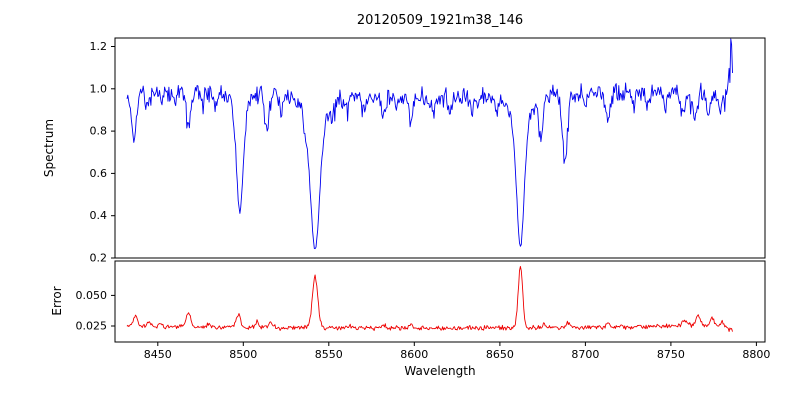  What do you see at coordinates (92, 295) in the screenshot?
I see `y-tick-label: 0.050` at bounding box center [92, 295].